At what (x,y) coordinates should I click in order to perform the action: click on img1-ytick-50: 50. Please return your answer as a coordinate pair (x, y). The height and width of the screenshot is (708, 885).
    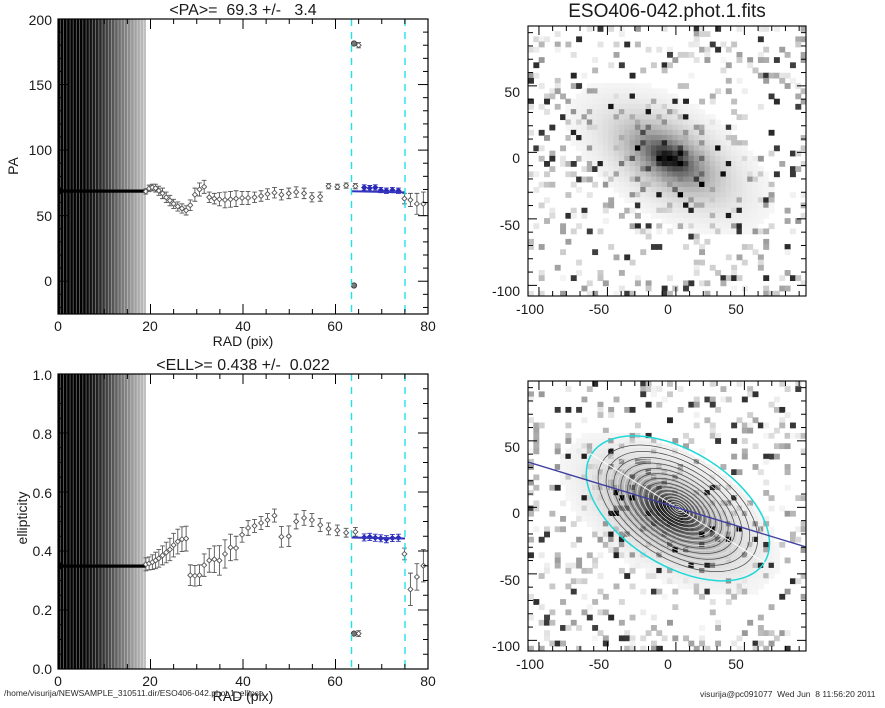
    Looking at the image, I should click on (512, 92).